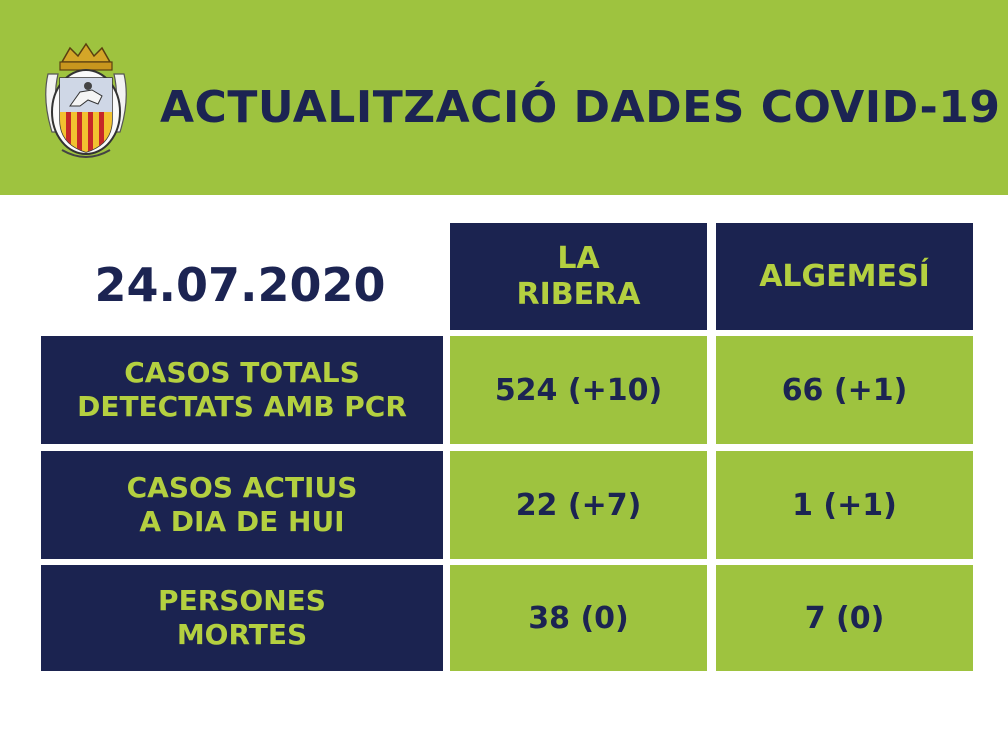 The image size is (1008, 756). Describe the element at coordinates (580, 107) in the screenshot. I see `page-title: ACTUALITZACIÓ DADES COVID-19` at that location.